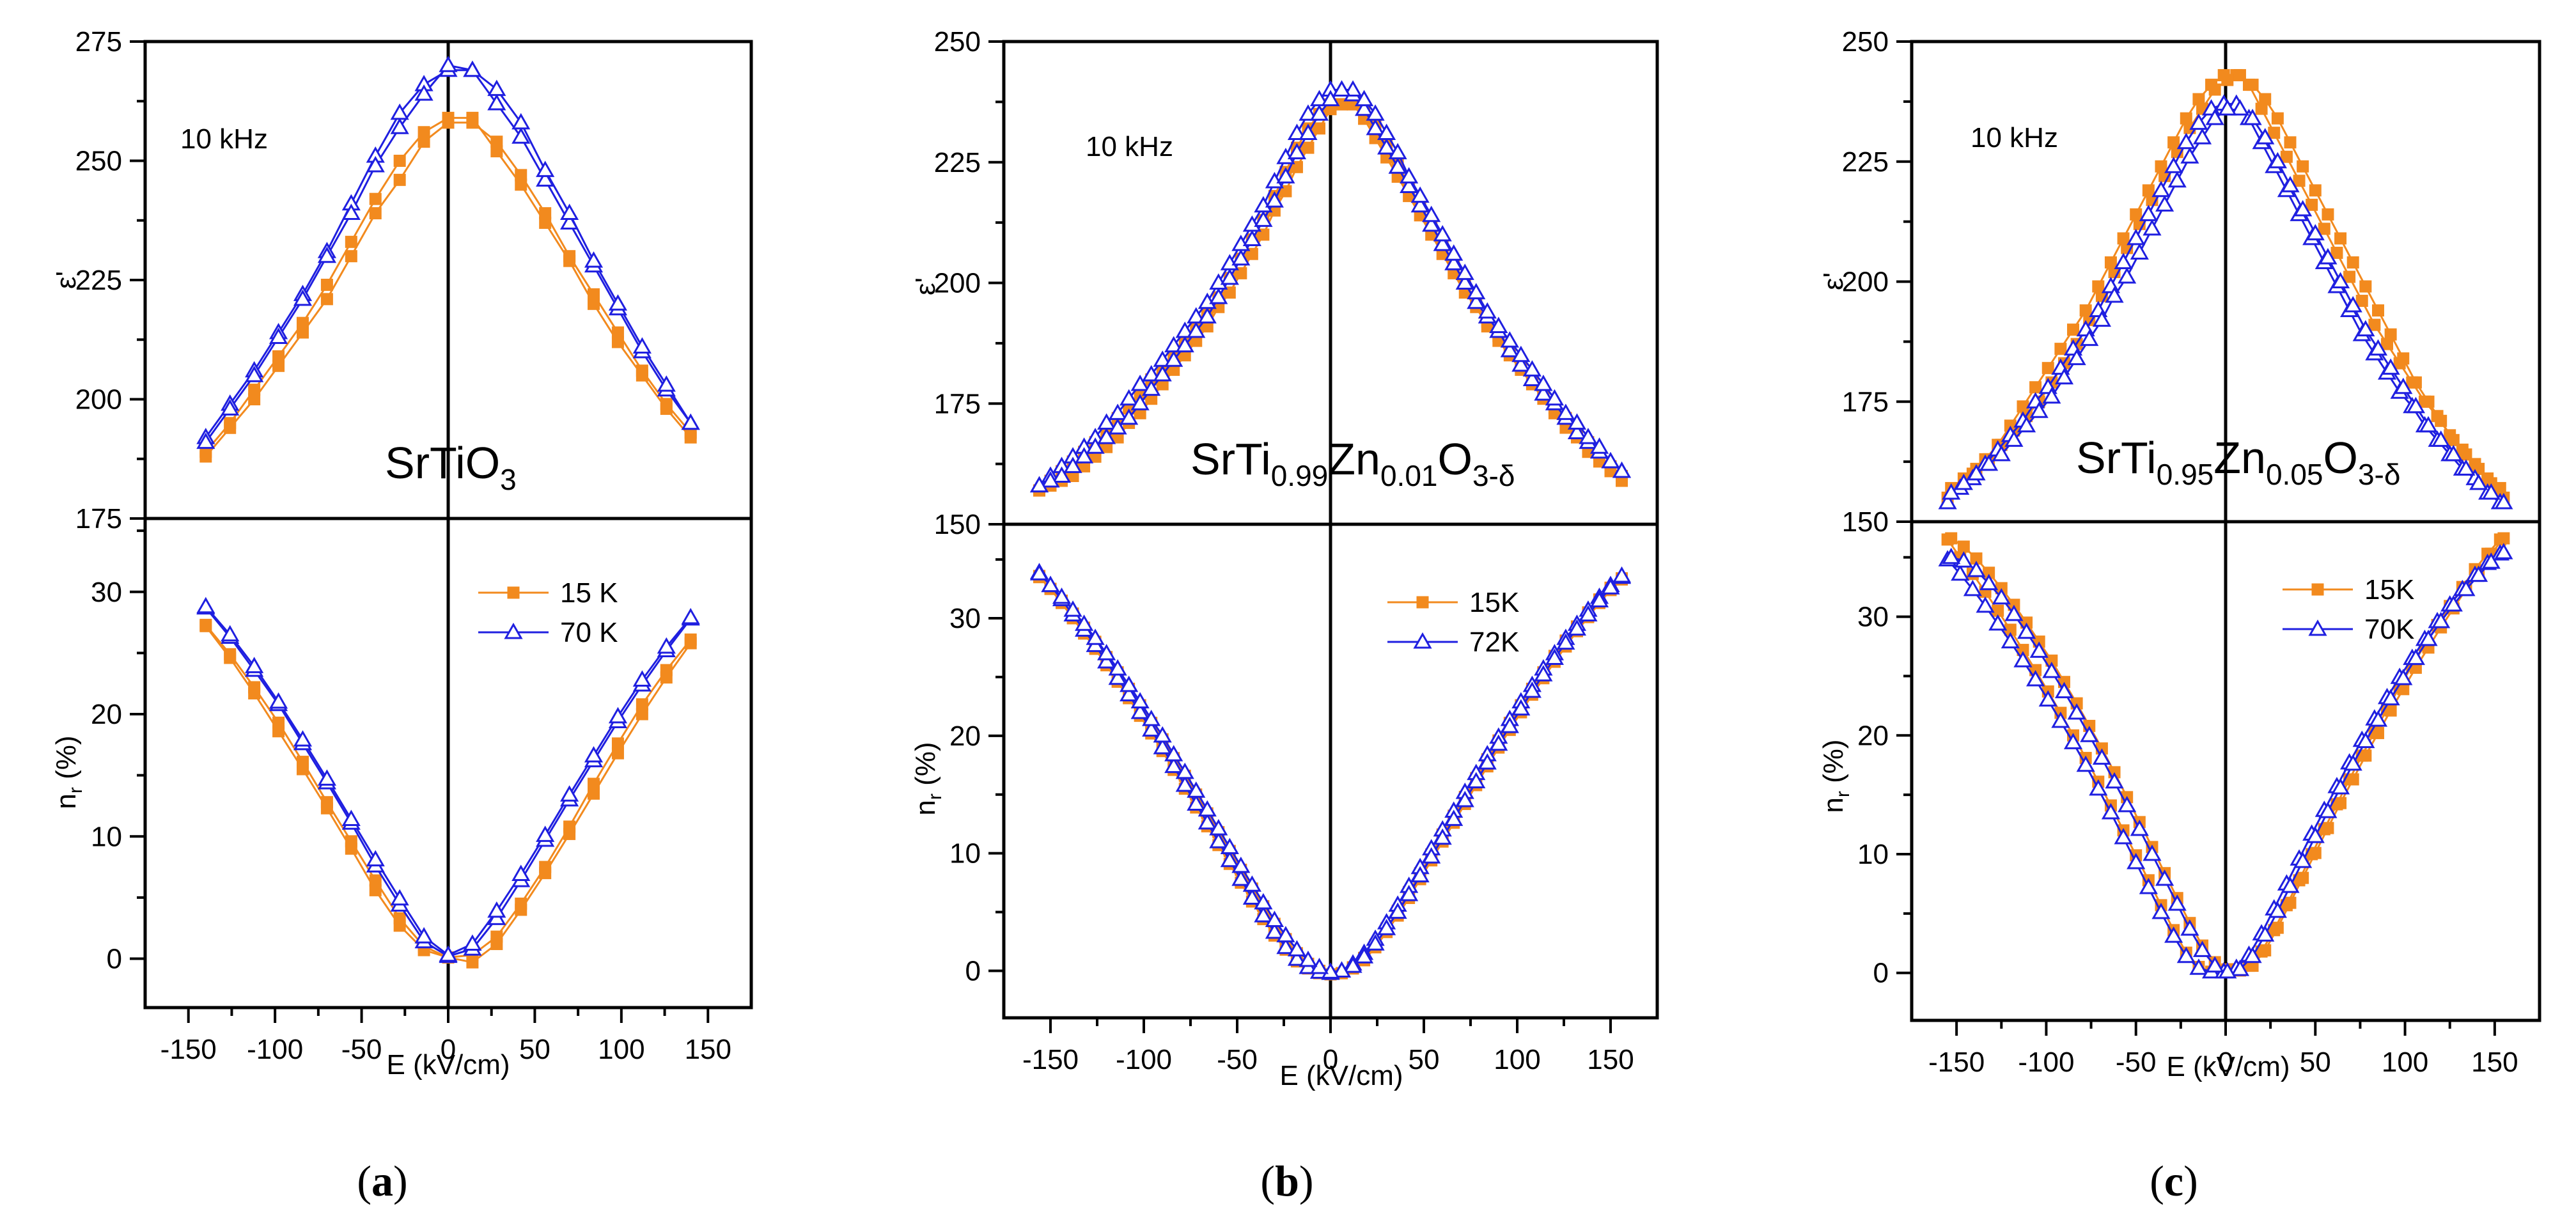 Image resolution: width=2576 pixels, height=1232 pixels. I want to click on panel-a-bottom-series-15k-point, so click(302, 762).